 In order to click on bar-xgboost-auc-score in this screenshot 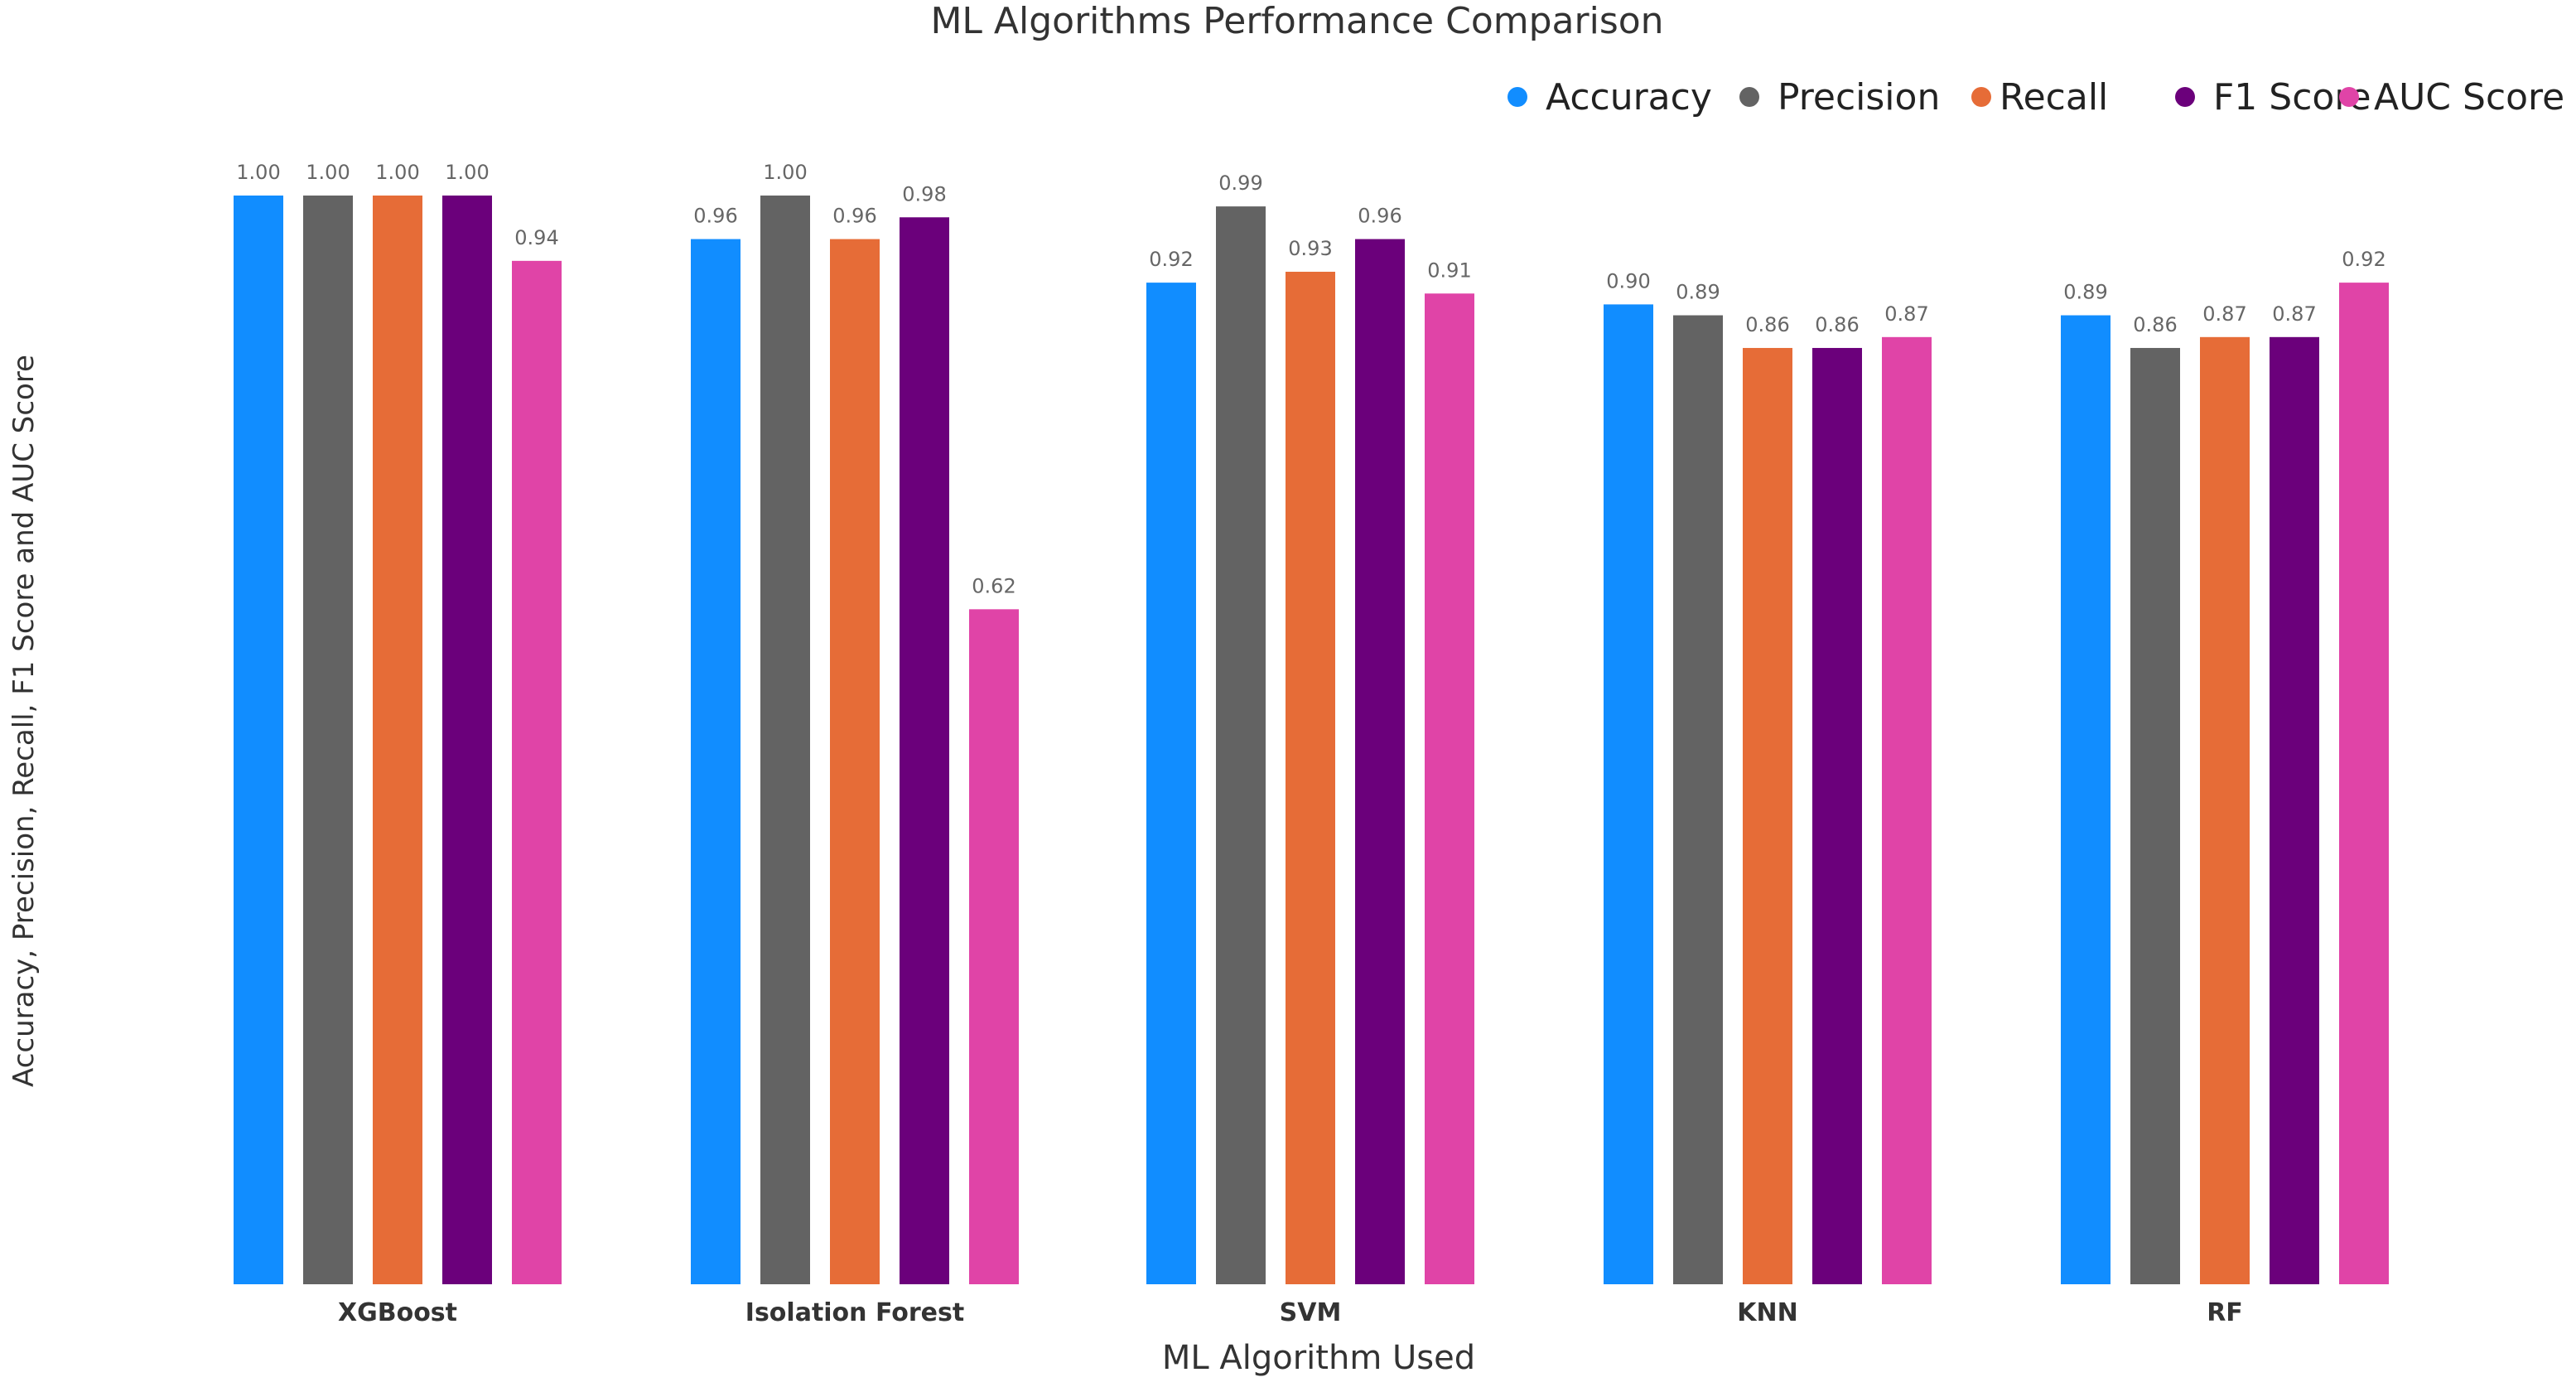, I will do `click(537, 772)`.